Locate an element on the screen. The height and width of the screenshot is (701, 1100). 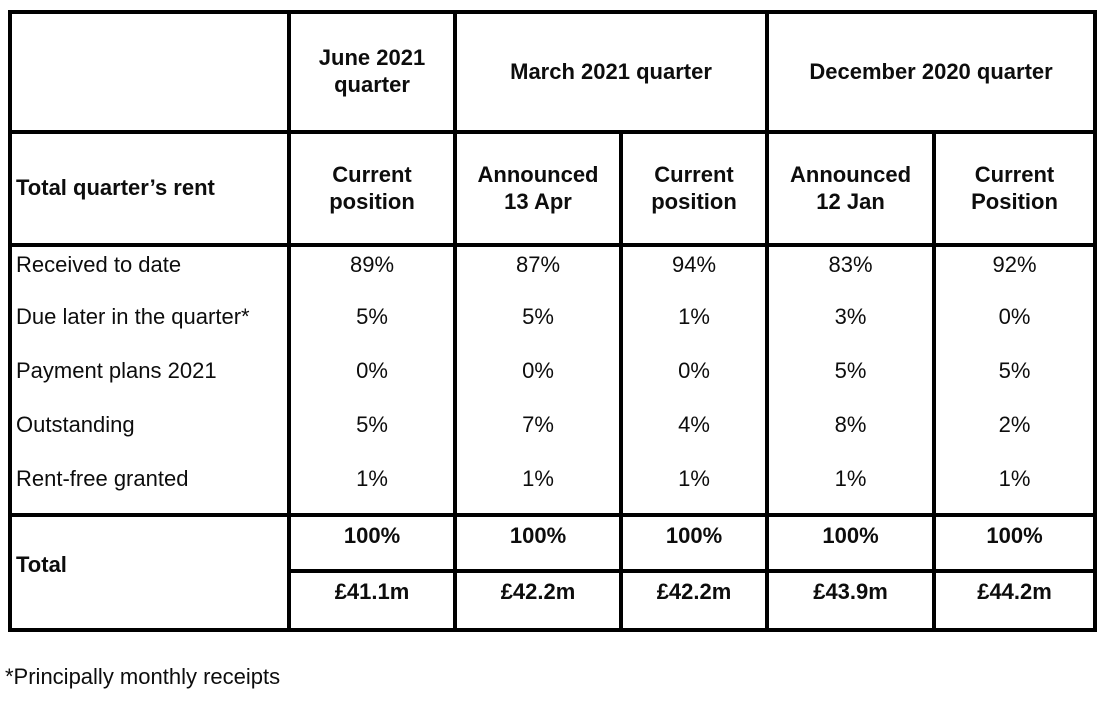
corner-cell is located at coordinates (149, 72).